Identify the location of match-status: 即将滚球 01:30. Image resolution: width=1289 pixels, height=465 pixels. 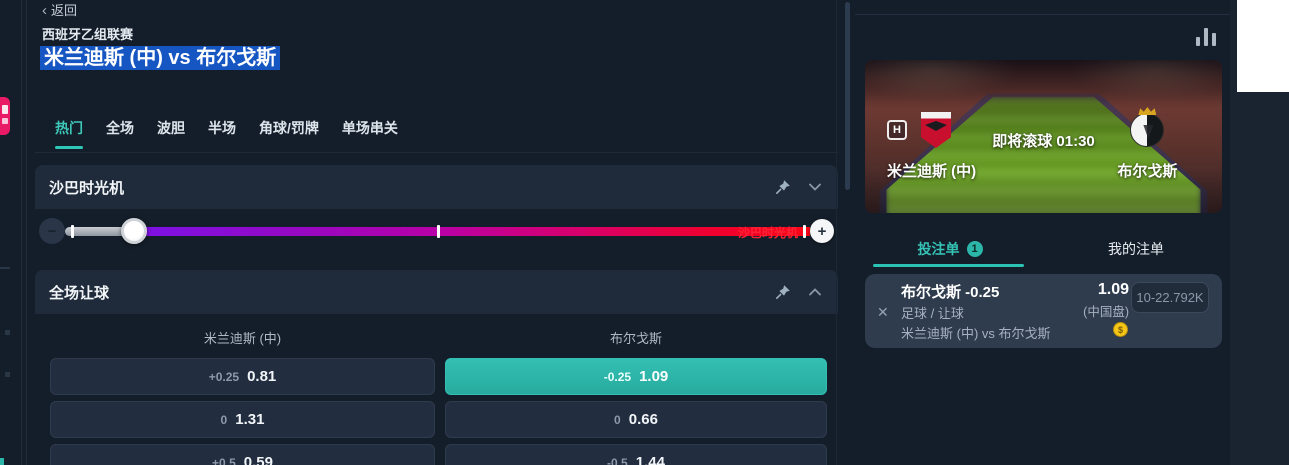
(1043, 141).